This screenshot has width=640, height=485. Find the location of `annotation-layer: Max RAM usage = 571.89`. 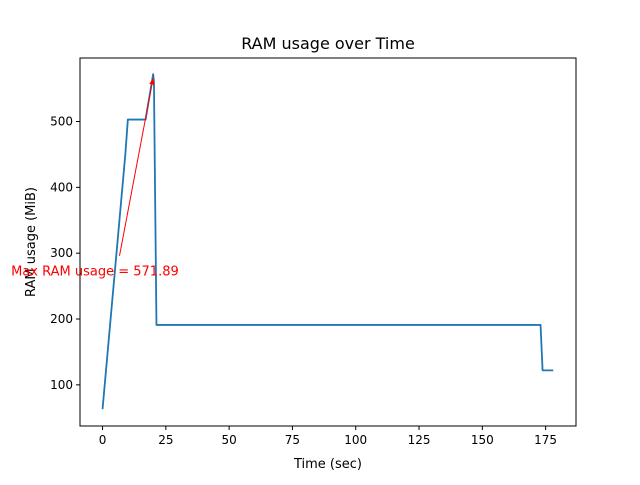

annotation-layer: Max RAM usage = 571.89 is located at coordinates (95, 178).